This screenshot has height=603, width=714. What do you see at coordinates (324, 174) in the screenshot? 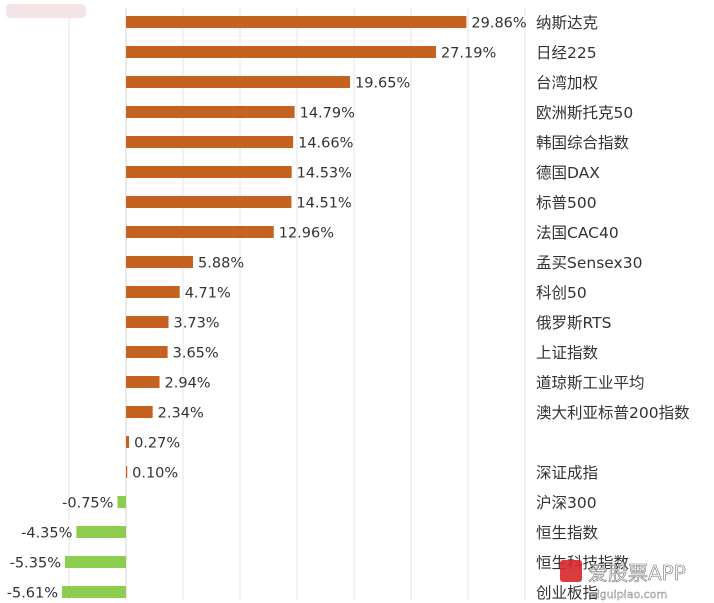
I see `value-label: 14.53%` at bounding box center [324, 174].